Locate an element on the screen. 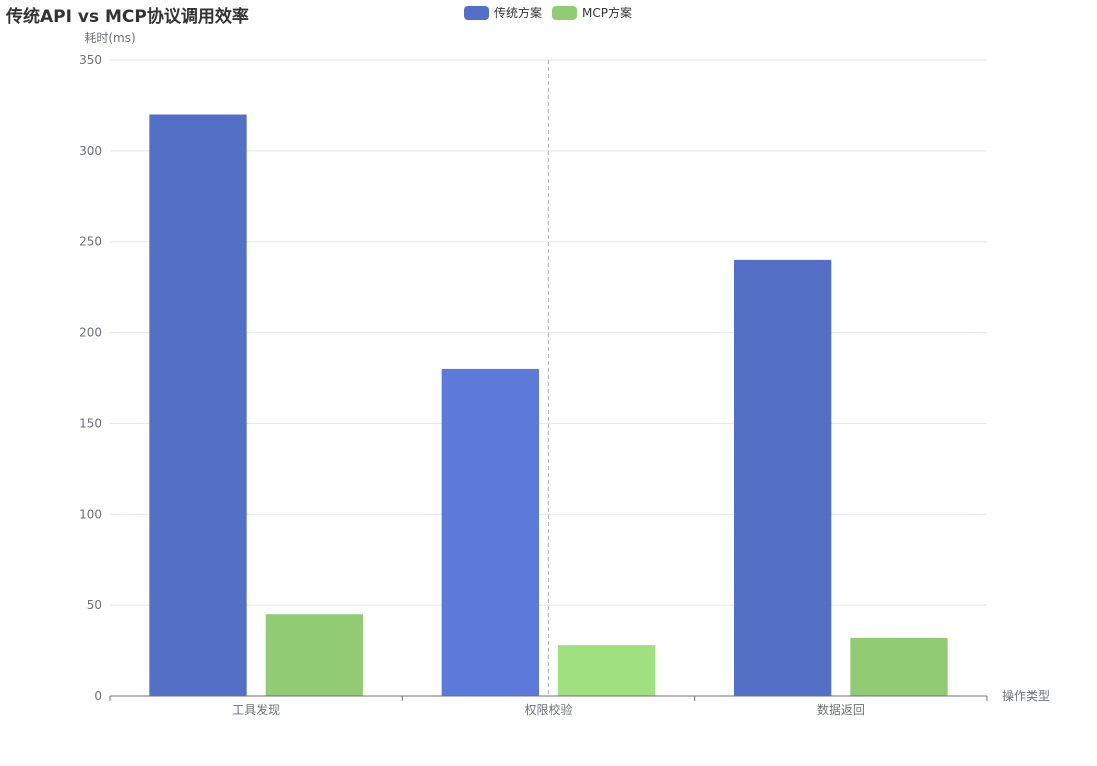 The height and width of the screenshot is (766, 1097). y-tick-label: 200 is located at coordinates (90, 333).